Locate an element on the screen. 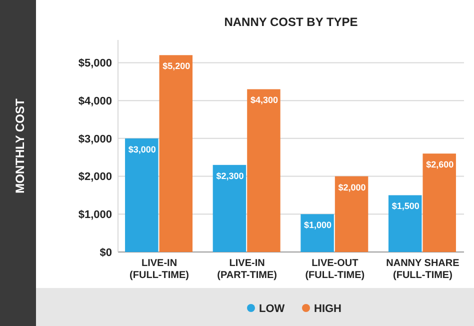 The height and width of the screenshot is (326, 474). x-tick-label: LIVE-IN (FULL-TIME) is located at coordinates (159, 269).